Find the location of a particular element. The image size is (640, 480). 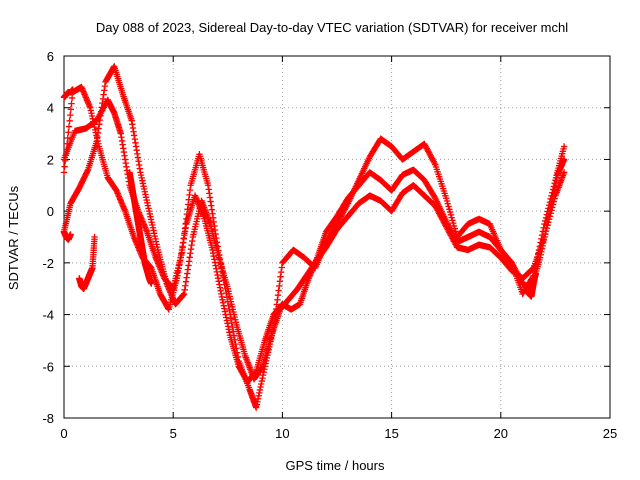

y-tick-label: -2 is located at coordinates (48, 263).